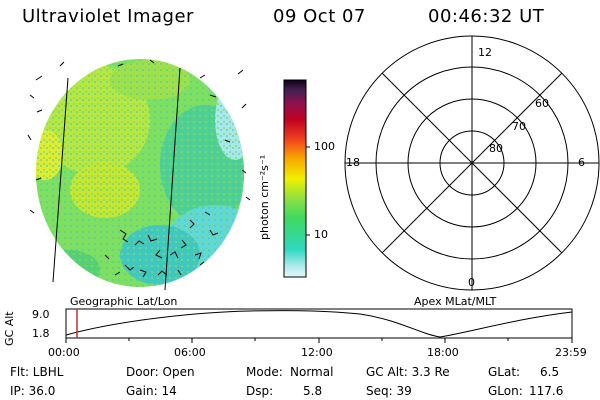 The image size is (600, 400). Describe the element at coordinates (571, 352) in the screenshot. I see `orbit-xtick-2359: 23:59` at that location.